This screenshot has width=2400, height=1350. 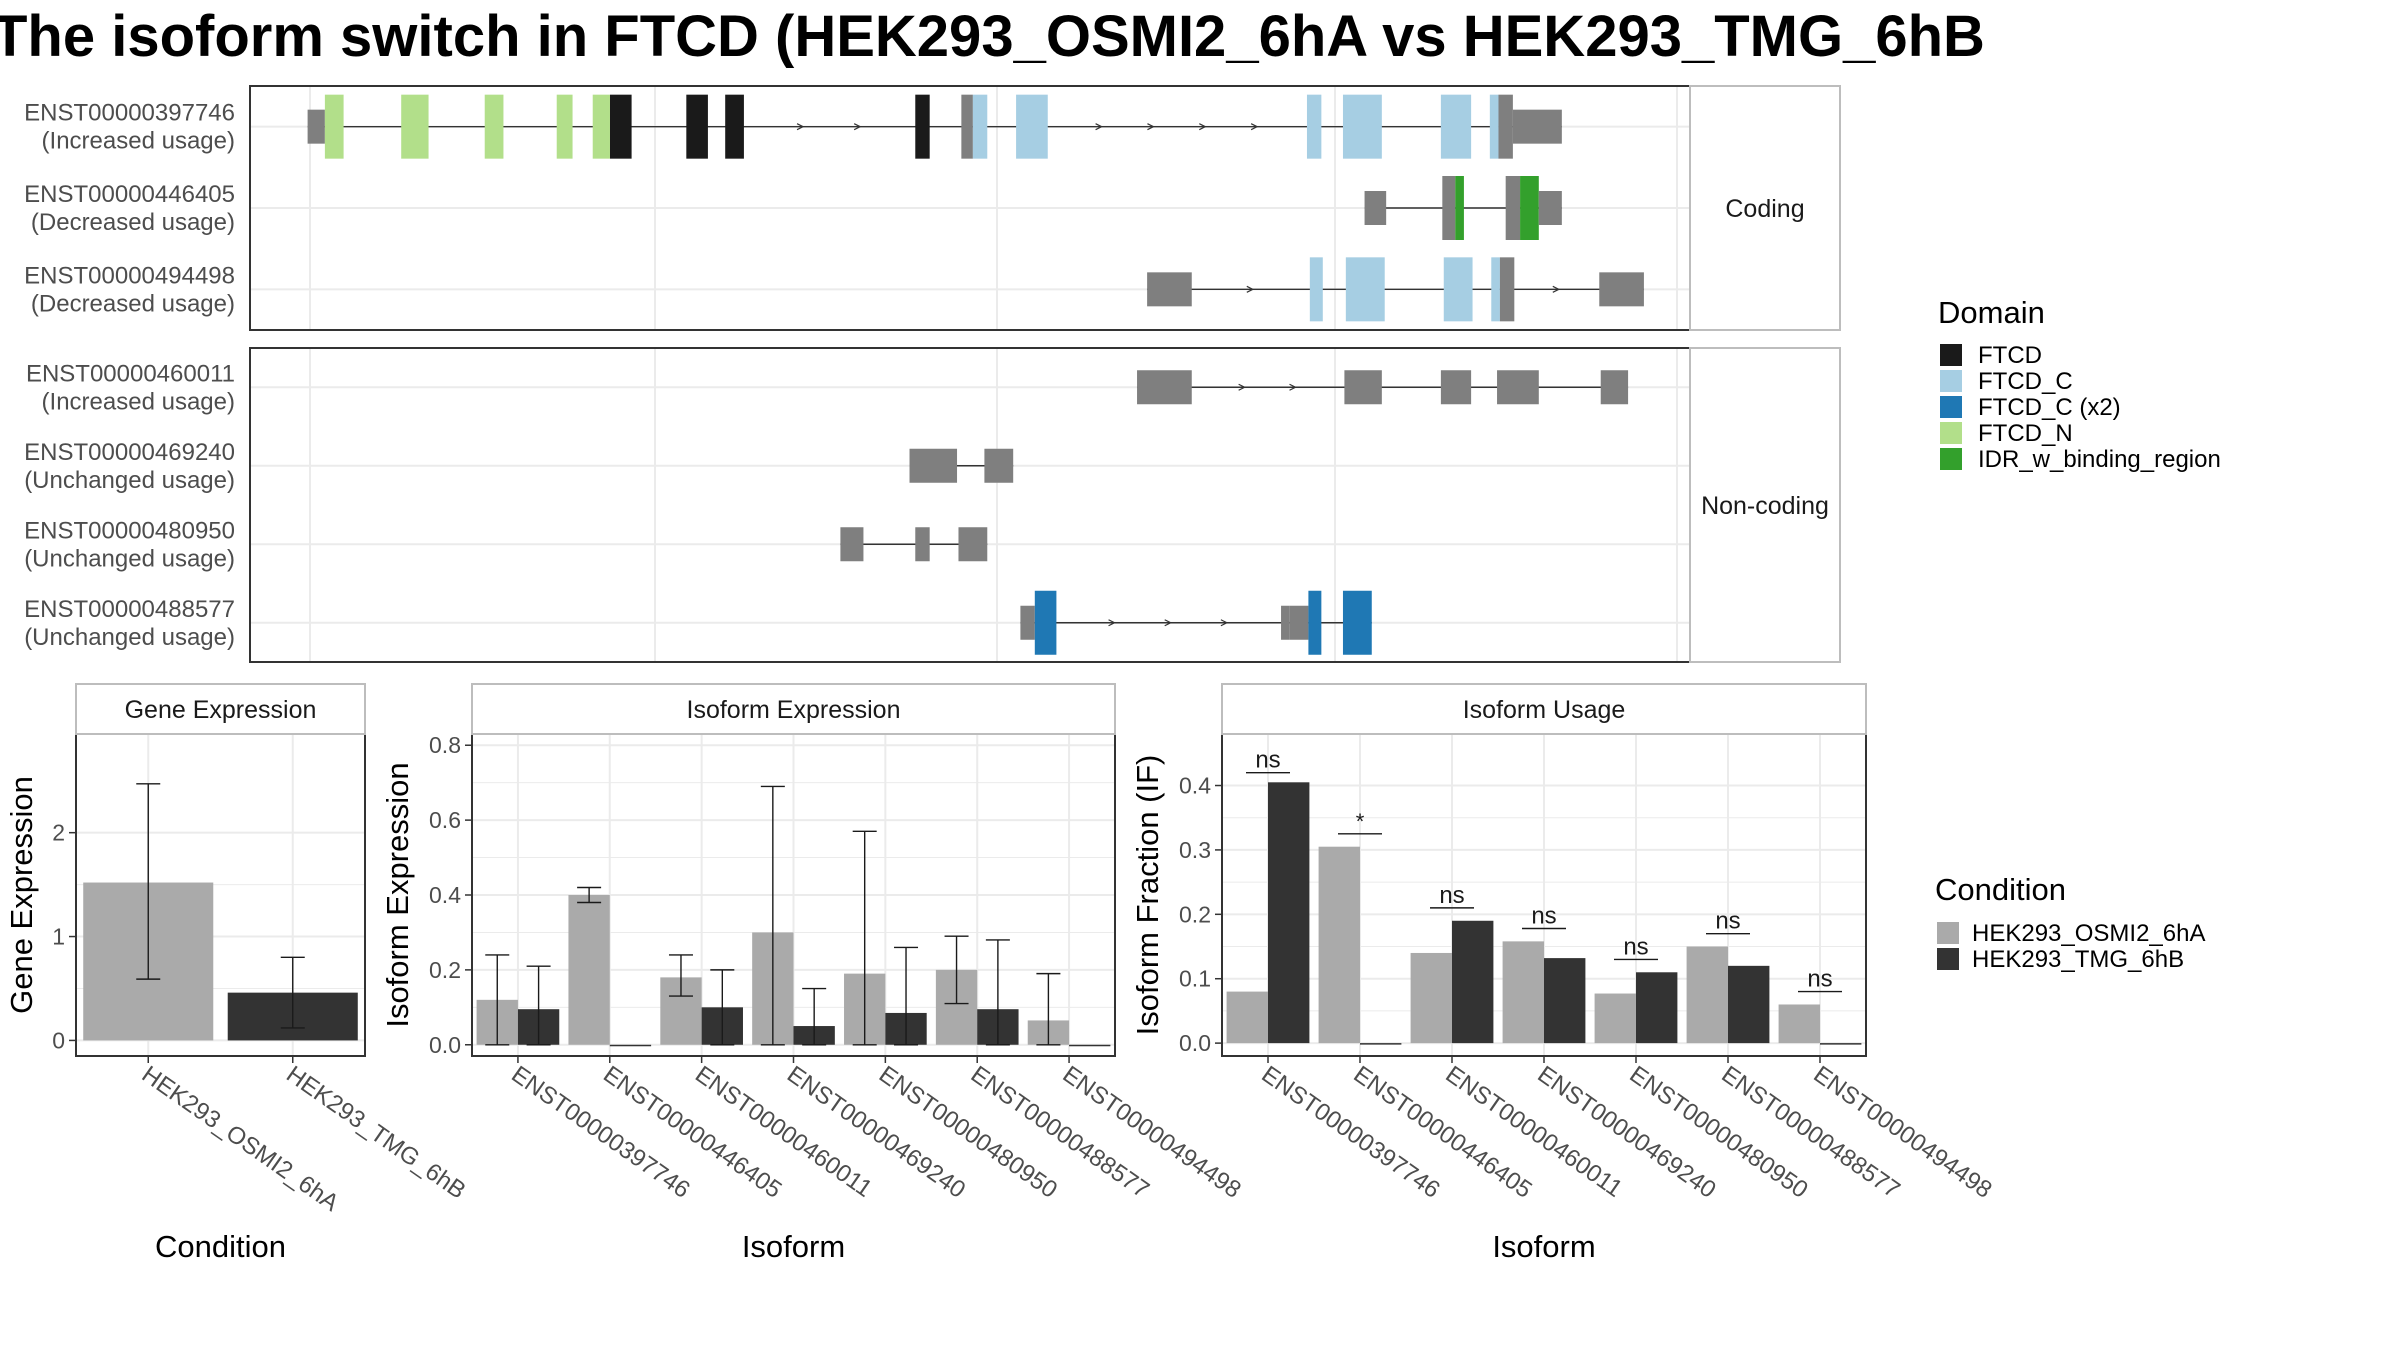 I want to click on legend-label: FTCD_C (x2), so click(x=2049, y=407).